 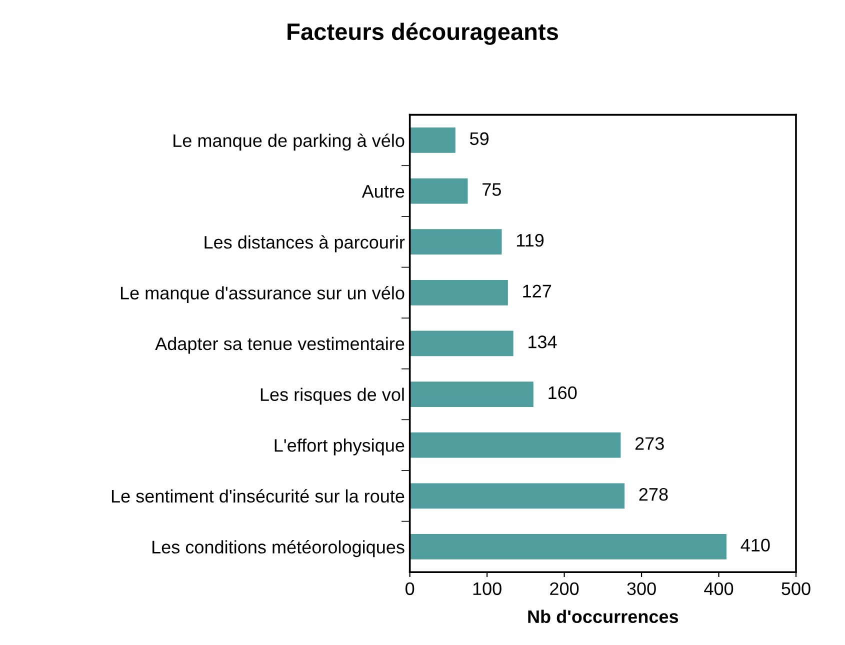 What do you see at coordinates (562, 393) in the screenshot?
I see `data-label: 160` at bounding box center [562, 393].